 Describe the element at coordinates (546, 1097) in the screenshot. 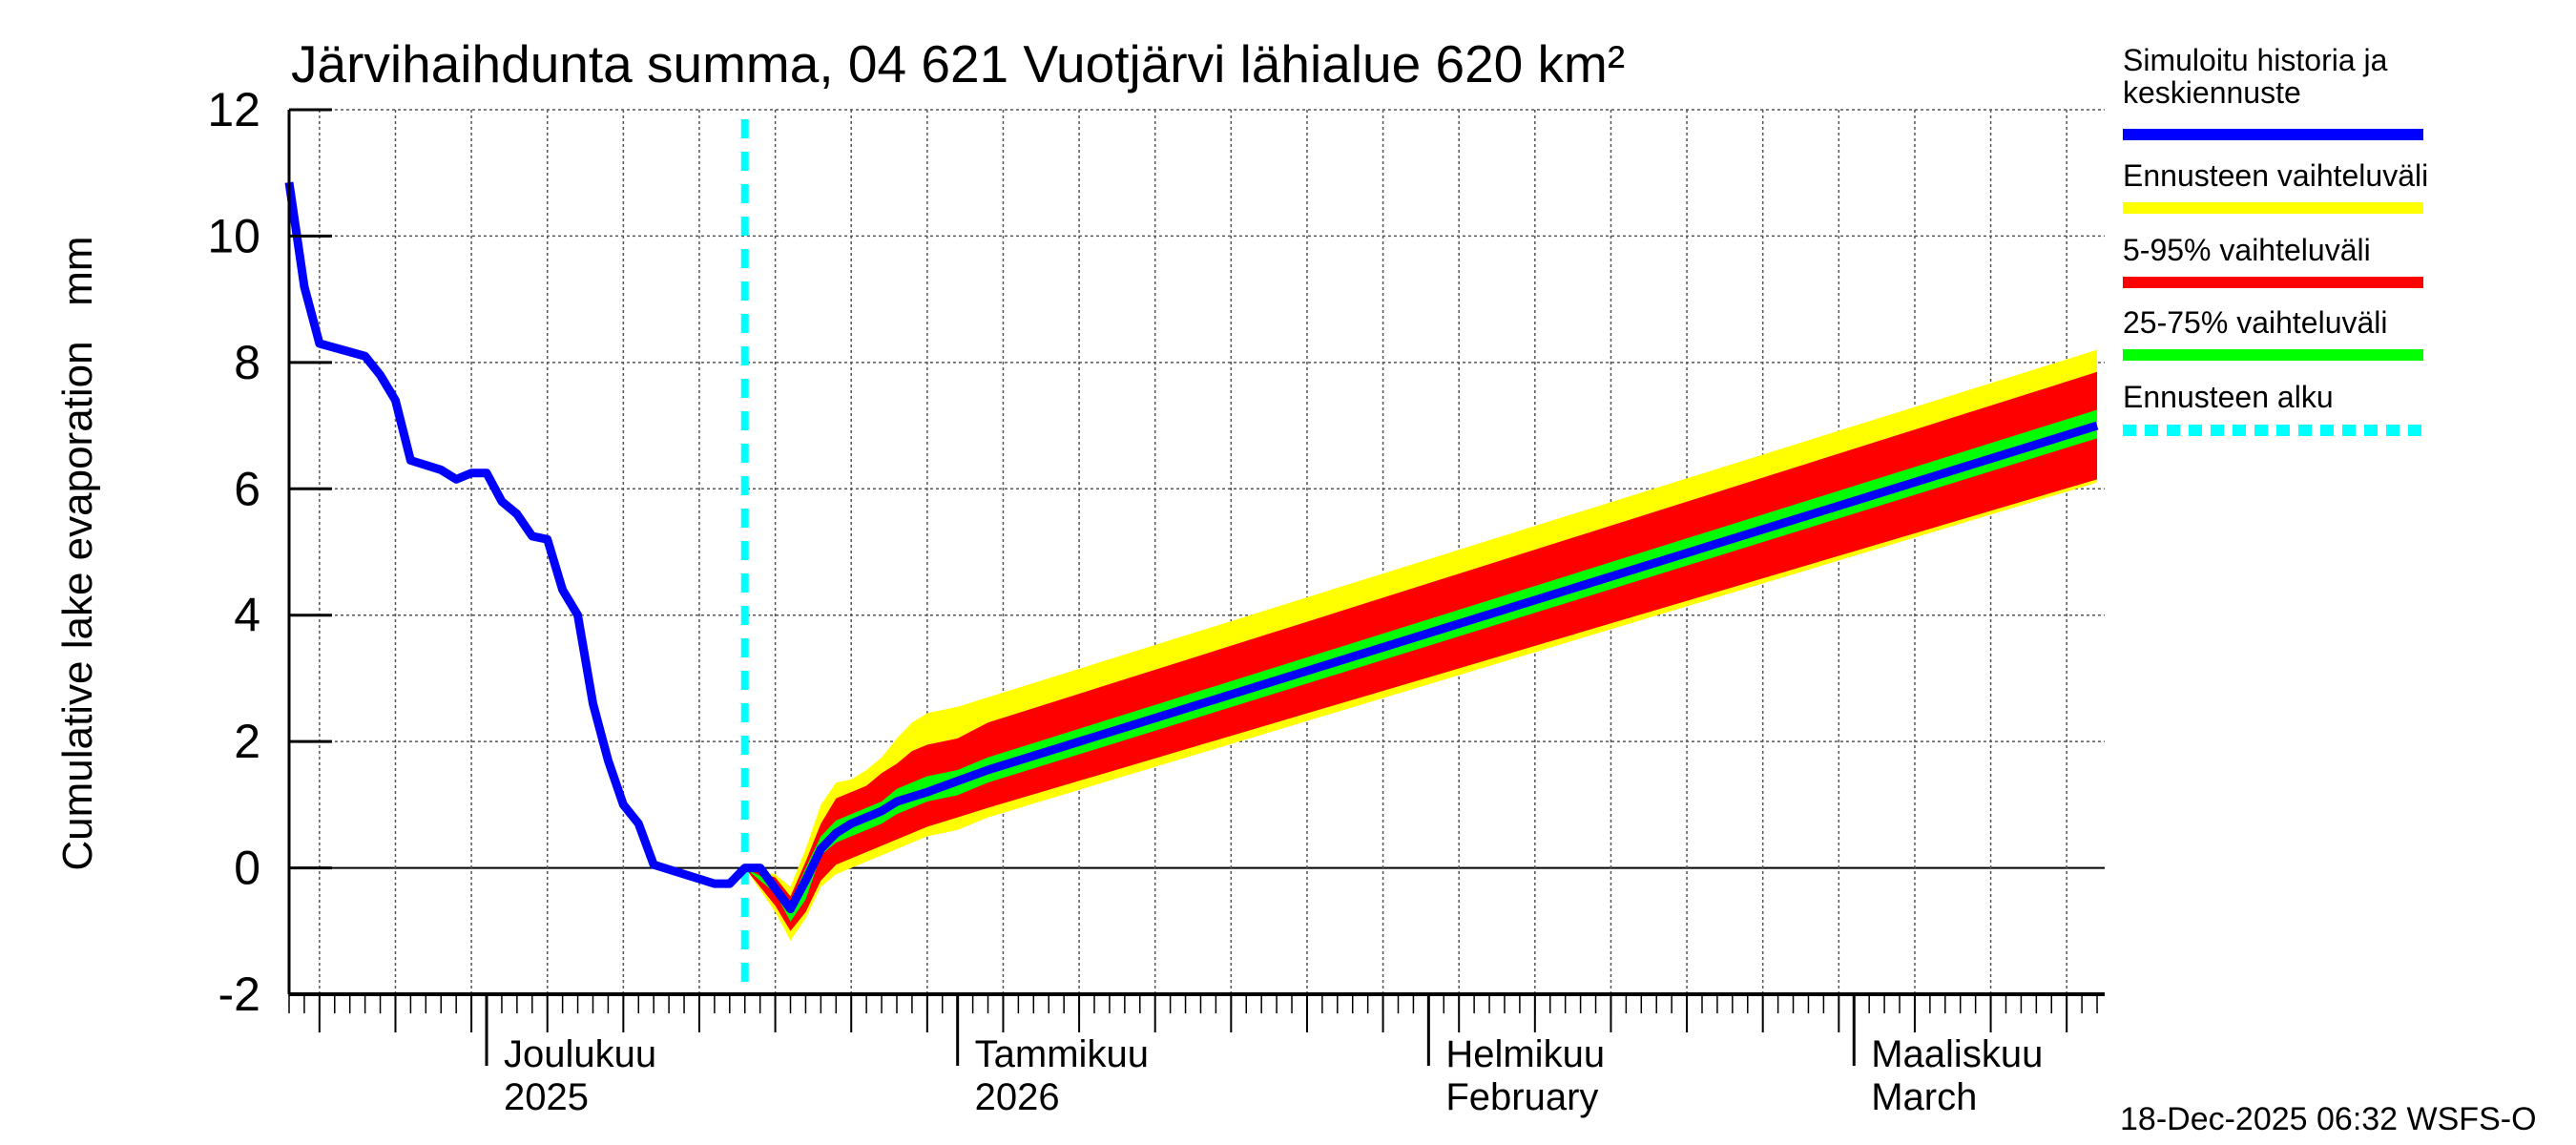

I see `x-month-label-2: 2025` at that location.